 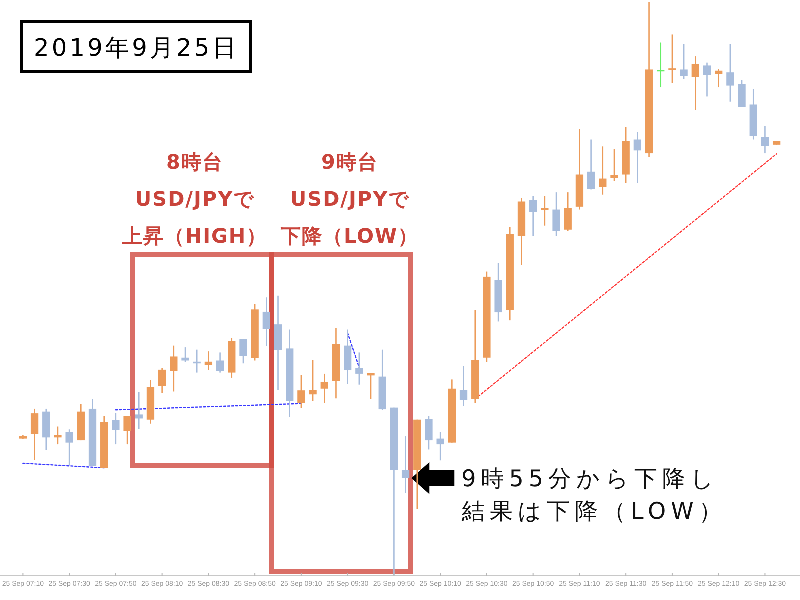 What do you see at coordinates (350, 162) in the screenshot?
I see `annotation: 9時台` at bounding box center [350, 162].